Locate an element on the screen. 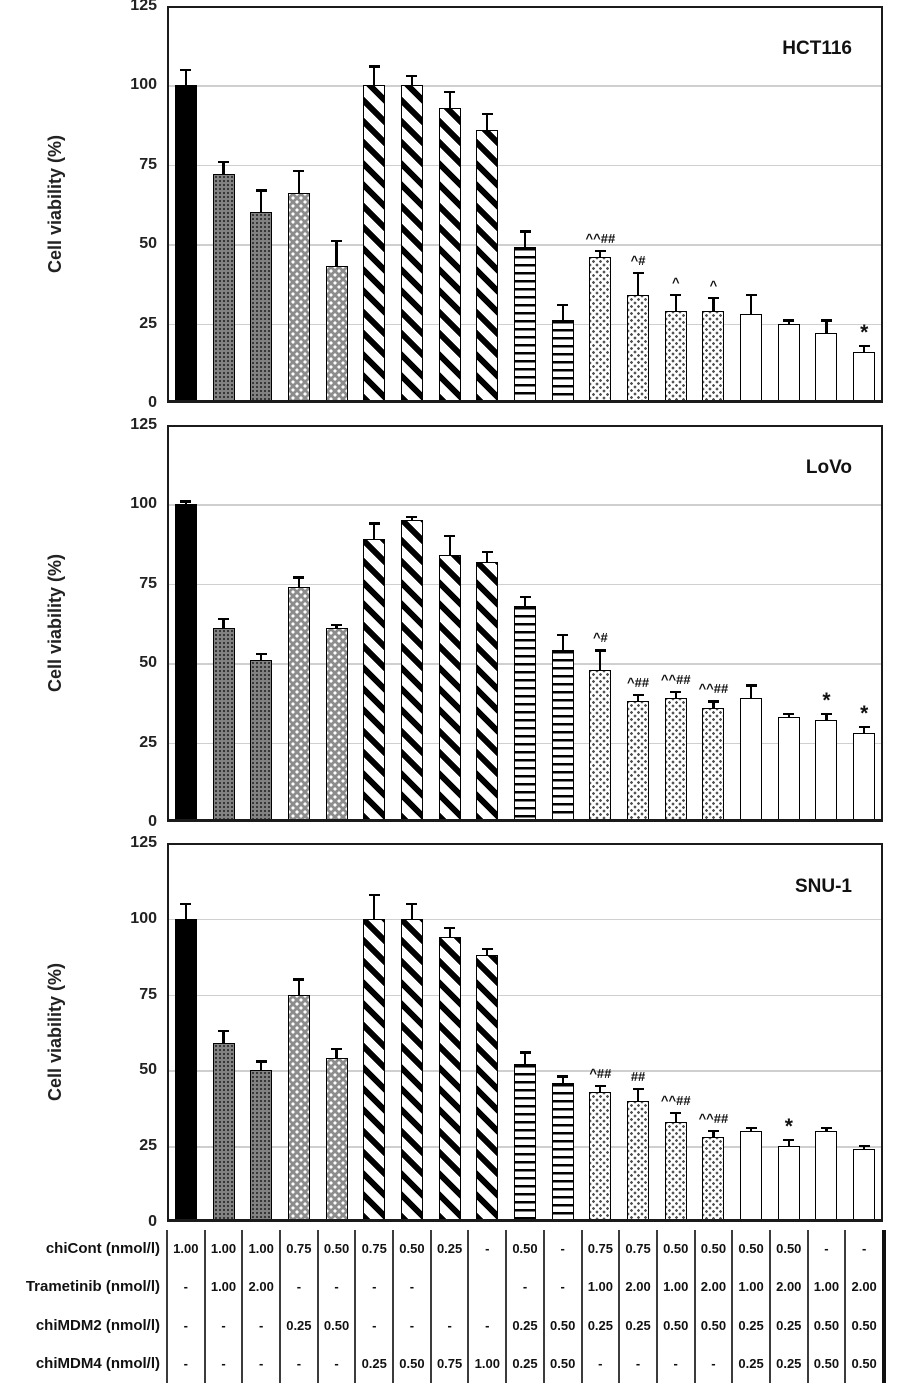  dose-cell: 0.75 is located at coordinates (600, 1248).